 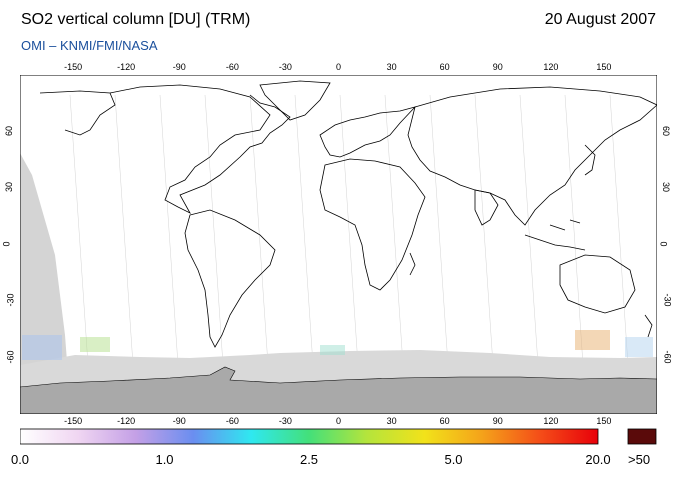 What do you see at coordinates (497, 421) in the screenshot?
I see `longitude-tick-bottom: 90` at bounding box center [497, 421].